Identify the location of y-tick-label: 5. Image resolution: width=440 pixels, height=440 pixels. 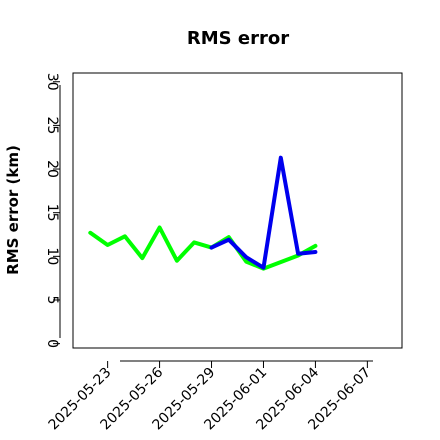
(52, 300).